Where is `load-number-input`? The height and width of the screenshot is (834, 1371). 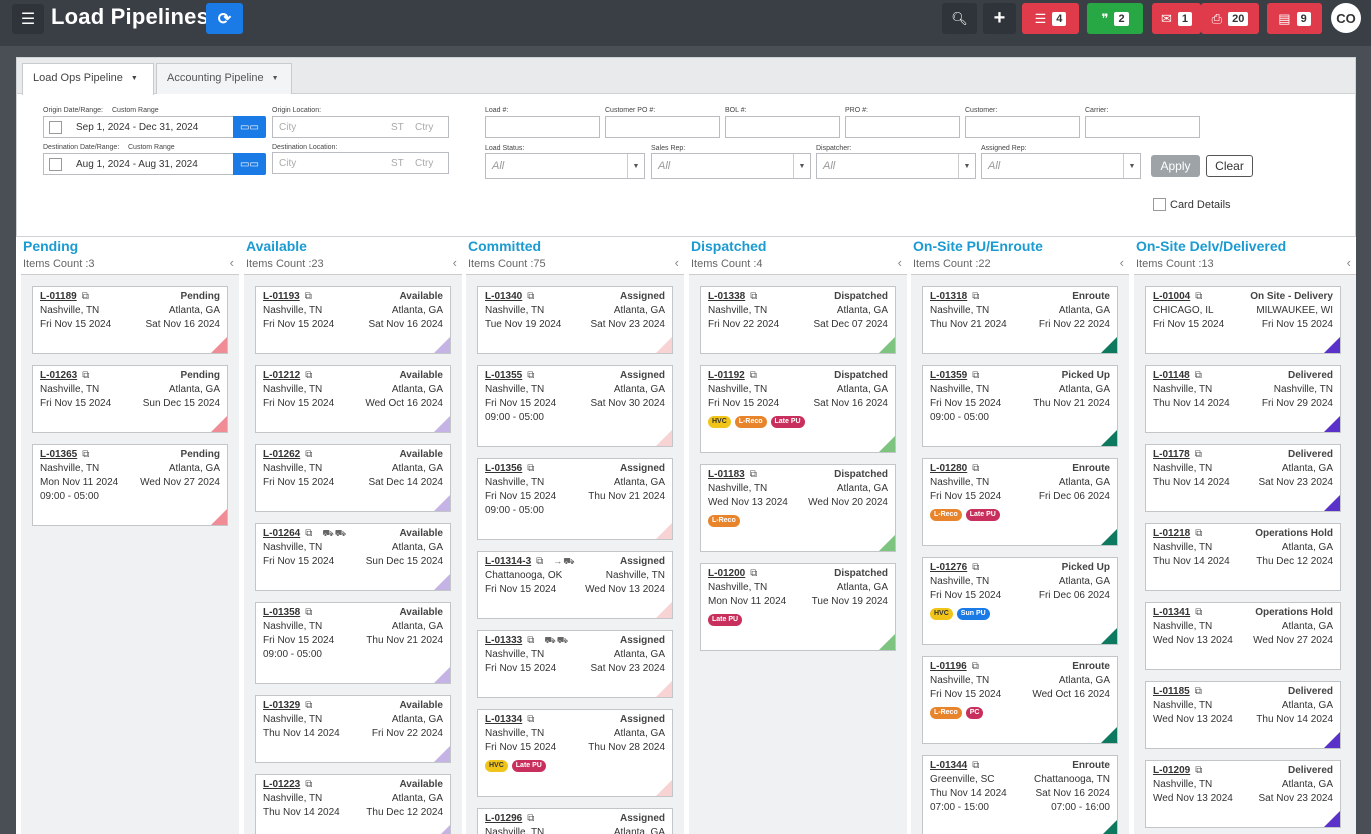
load-number-input is located at coordinates (542, 127).